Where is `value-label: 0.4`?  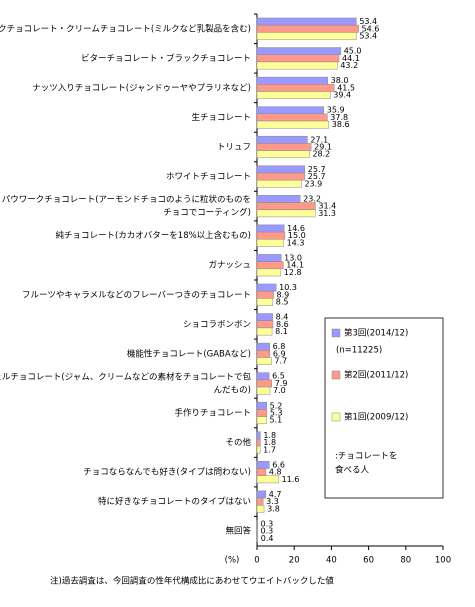 value-label: 0.4 is located at coordinates (267, 538).